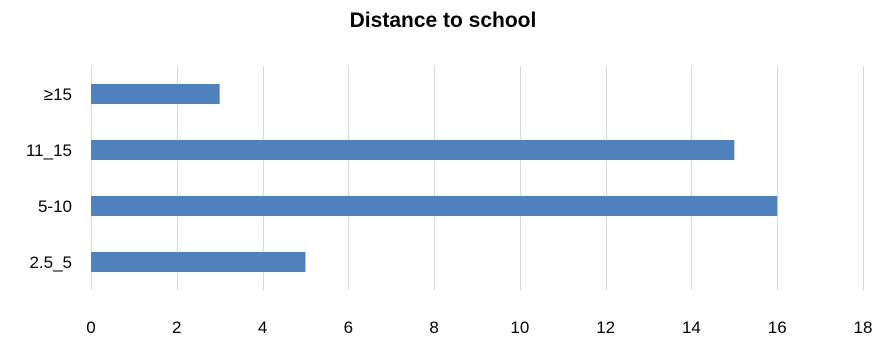  I want to click on category-label-0: ≥15, so click(58, 94).